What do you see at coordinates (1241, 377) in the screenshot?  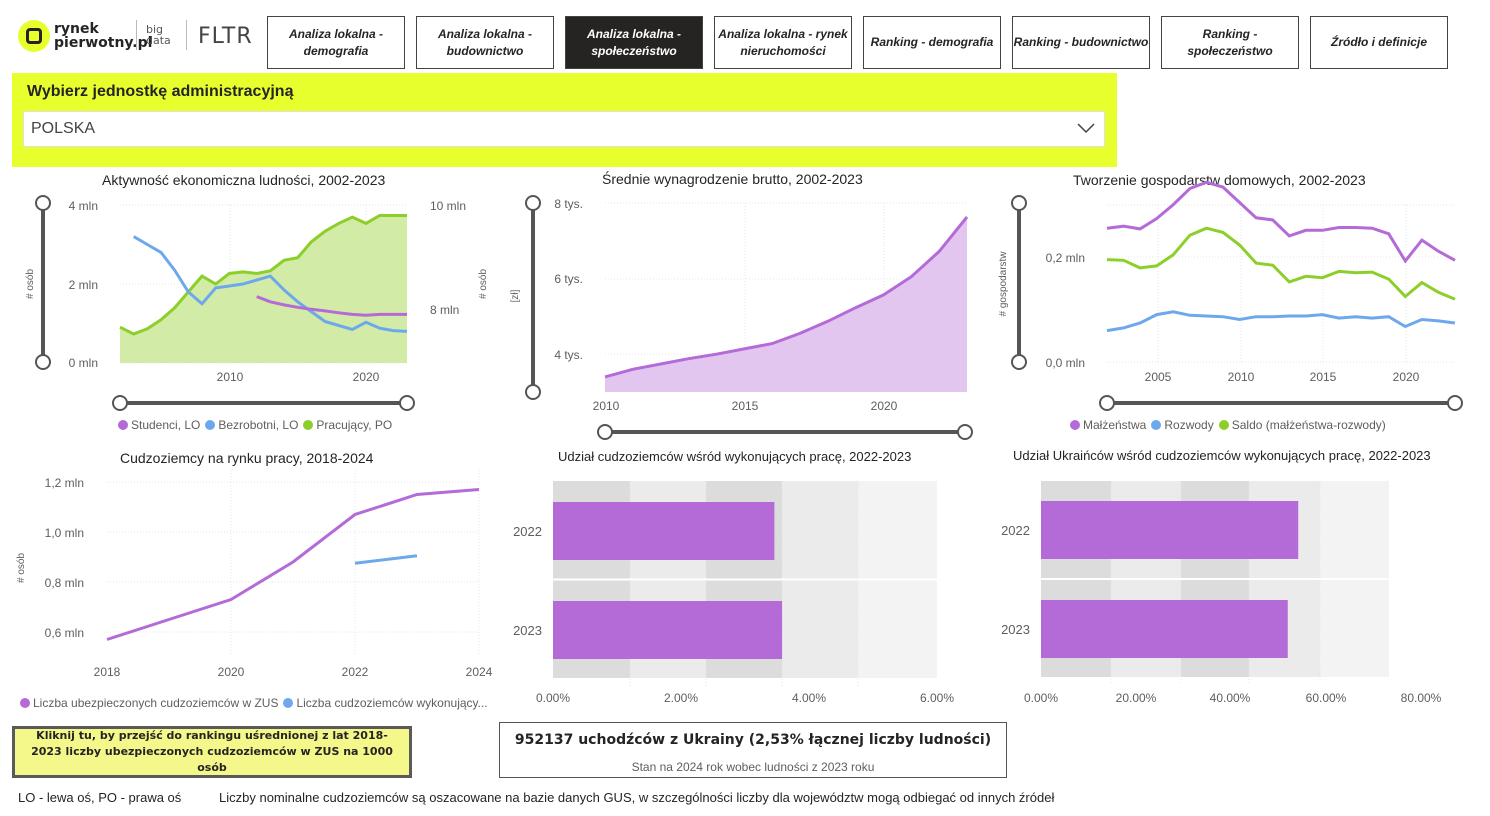 I see `households-xtick: 2010` at bounding box center [1241, 377].